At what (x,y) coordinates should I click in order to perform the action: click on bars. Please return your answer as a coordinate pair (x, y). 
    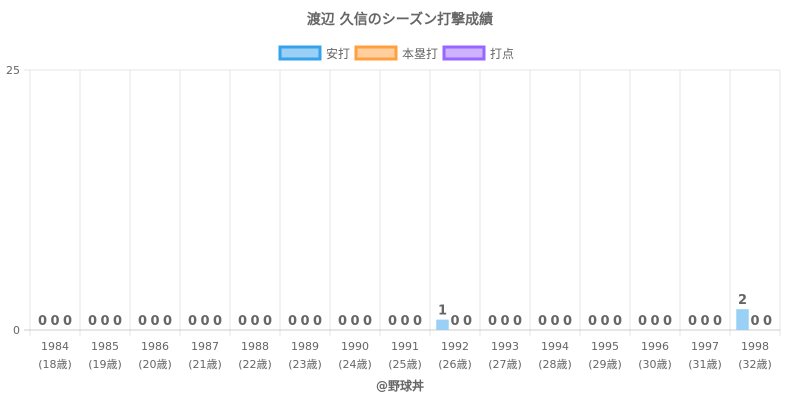
    Looking at the image, I should click on (592, 319).